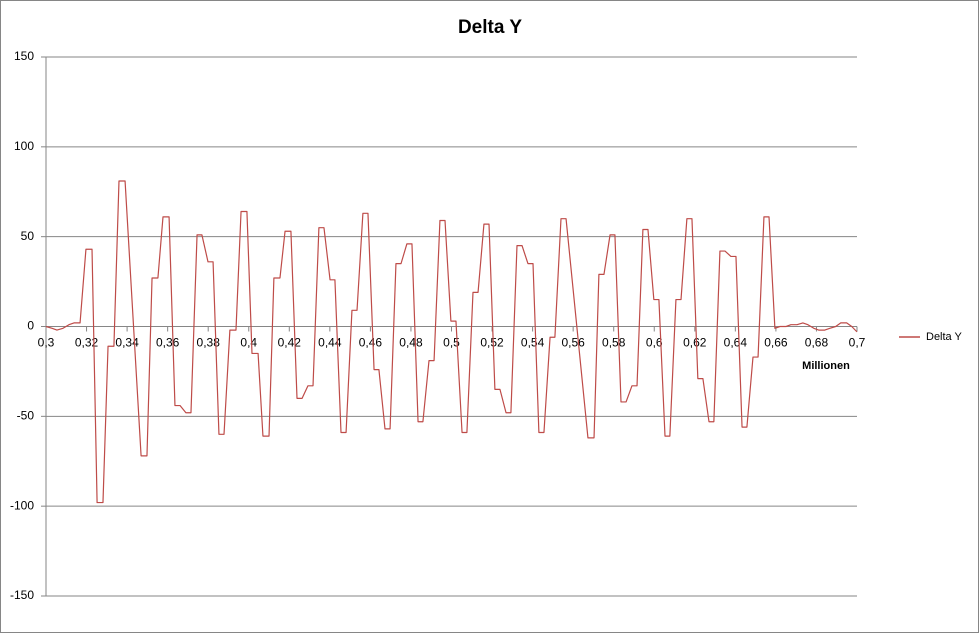 Image resolution: width=980 pixels, height=634 pixels. Describe the element at coordinates (168, 343) in the screenshot. I see `x-tick-label: 0,36` at that location.